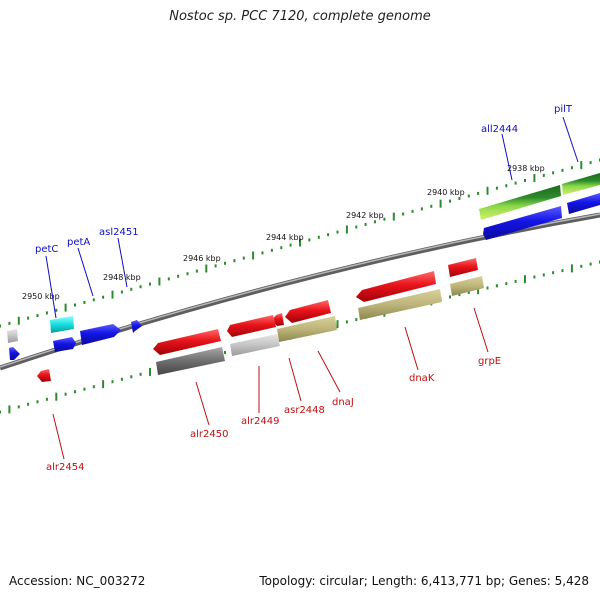 The height and width of the screenshot is (600, 600). What do you see at coordinates (499, 129) in the screenshot?
I see `gene-label: all2444` at bounding box center [499, 129].